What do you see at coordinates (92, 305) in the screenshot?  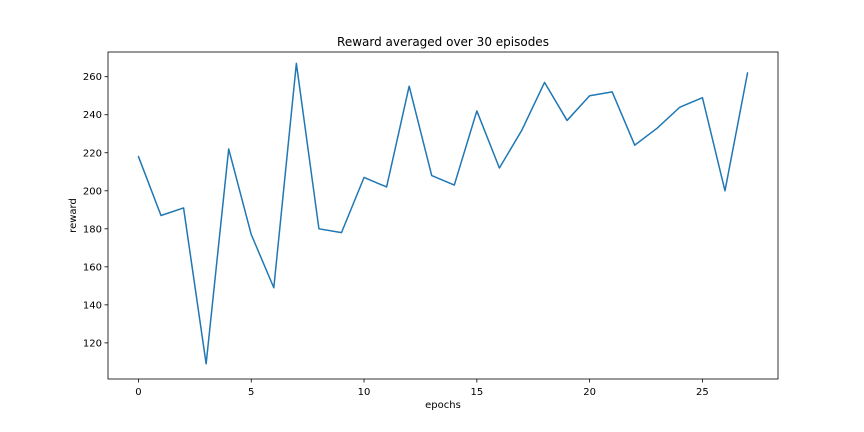 I see `y-tick-label: 140` at bounding box center [92, 305].